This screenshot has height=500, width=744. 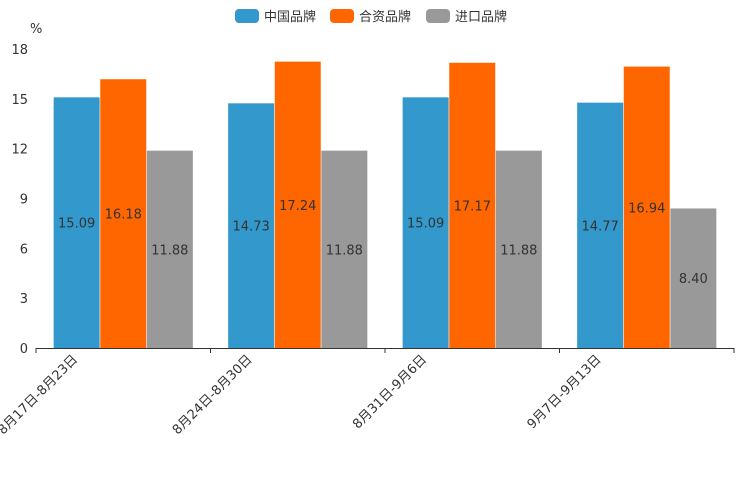 I want to click on data-label: 8.40, so click(x=693, y=279).